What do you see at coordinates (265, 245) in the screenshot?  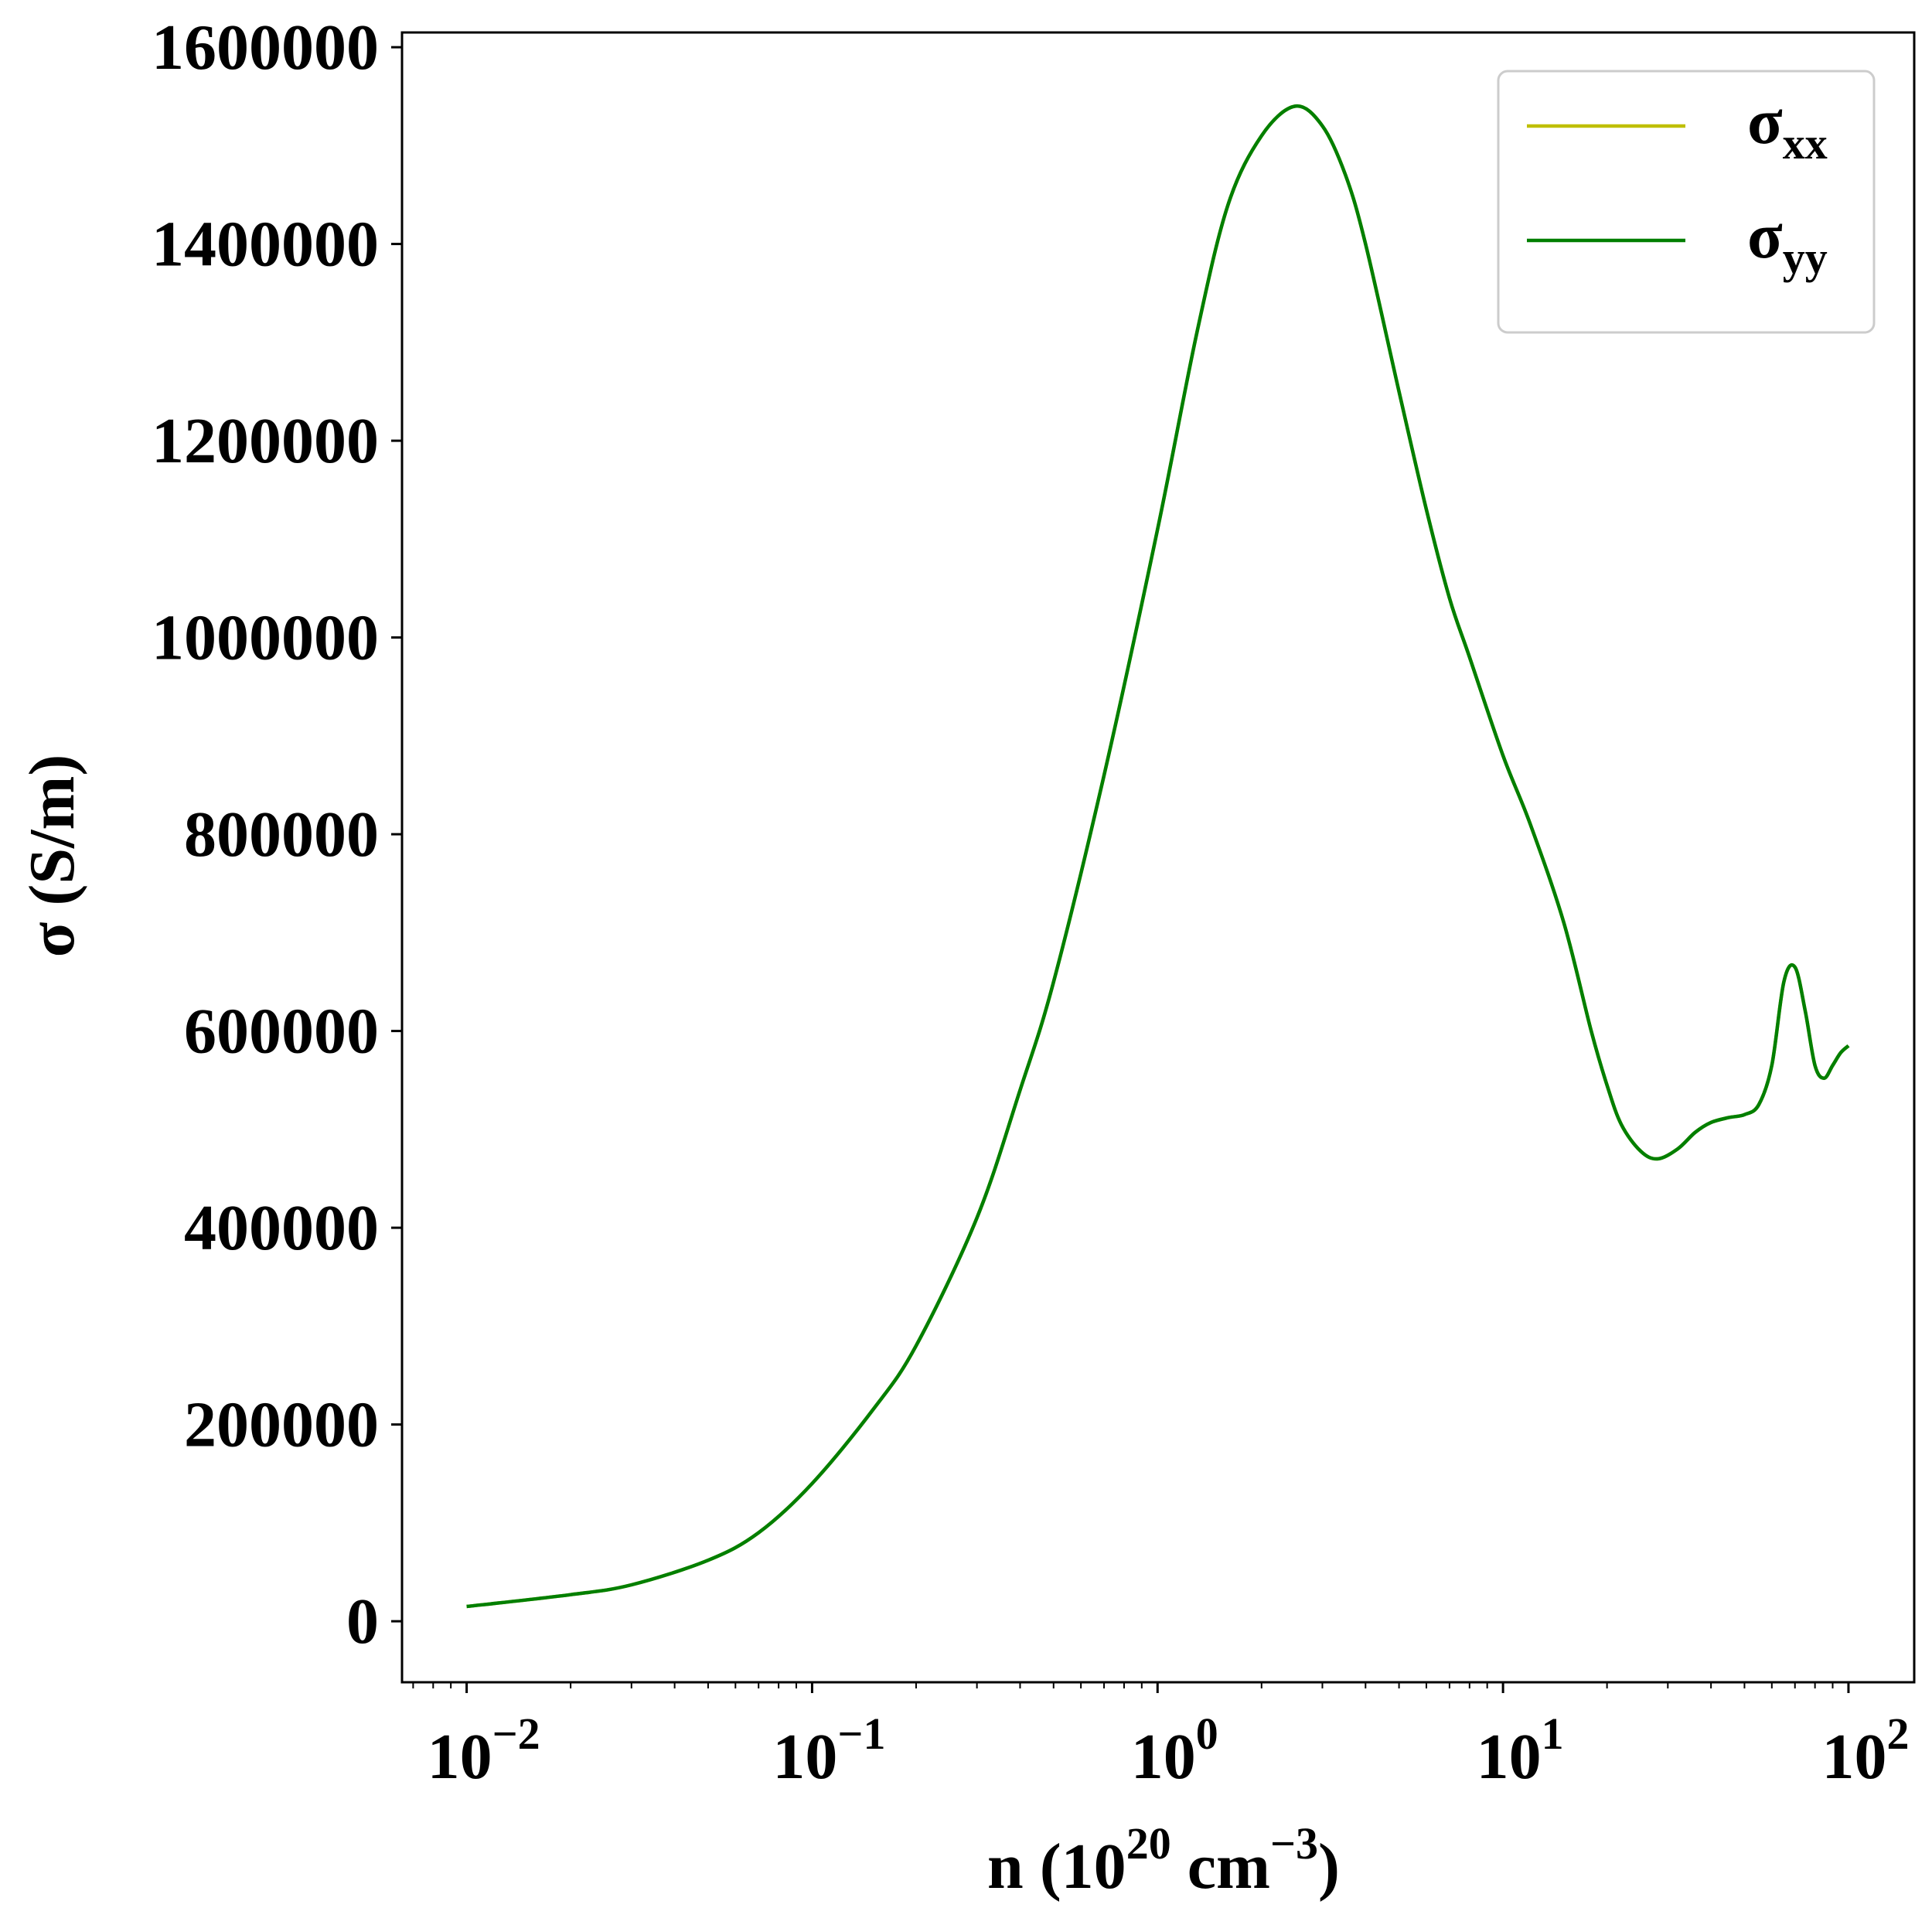 I see `y-tick-label-7: 1400000` at bounding box center [265, 245].